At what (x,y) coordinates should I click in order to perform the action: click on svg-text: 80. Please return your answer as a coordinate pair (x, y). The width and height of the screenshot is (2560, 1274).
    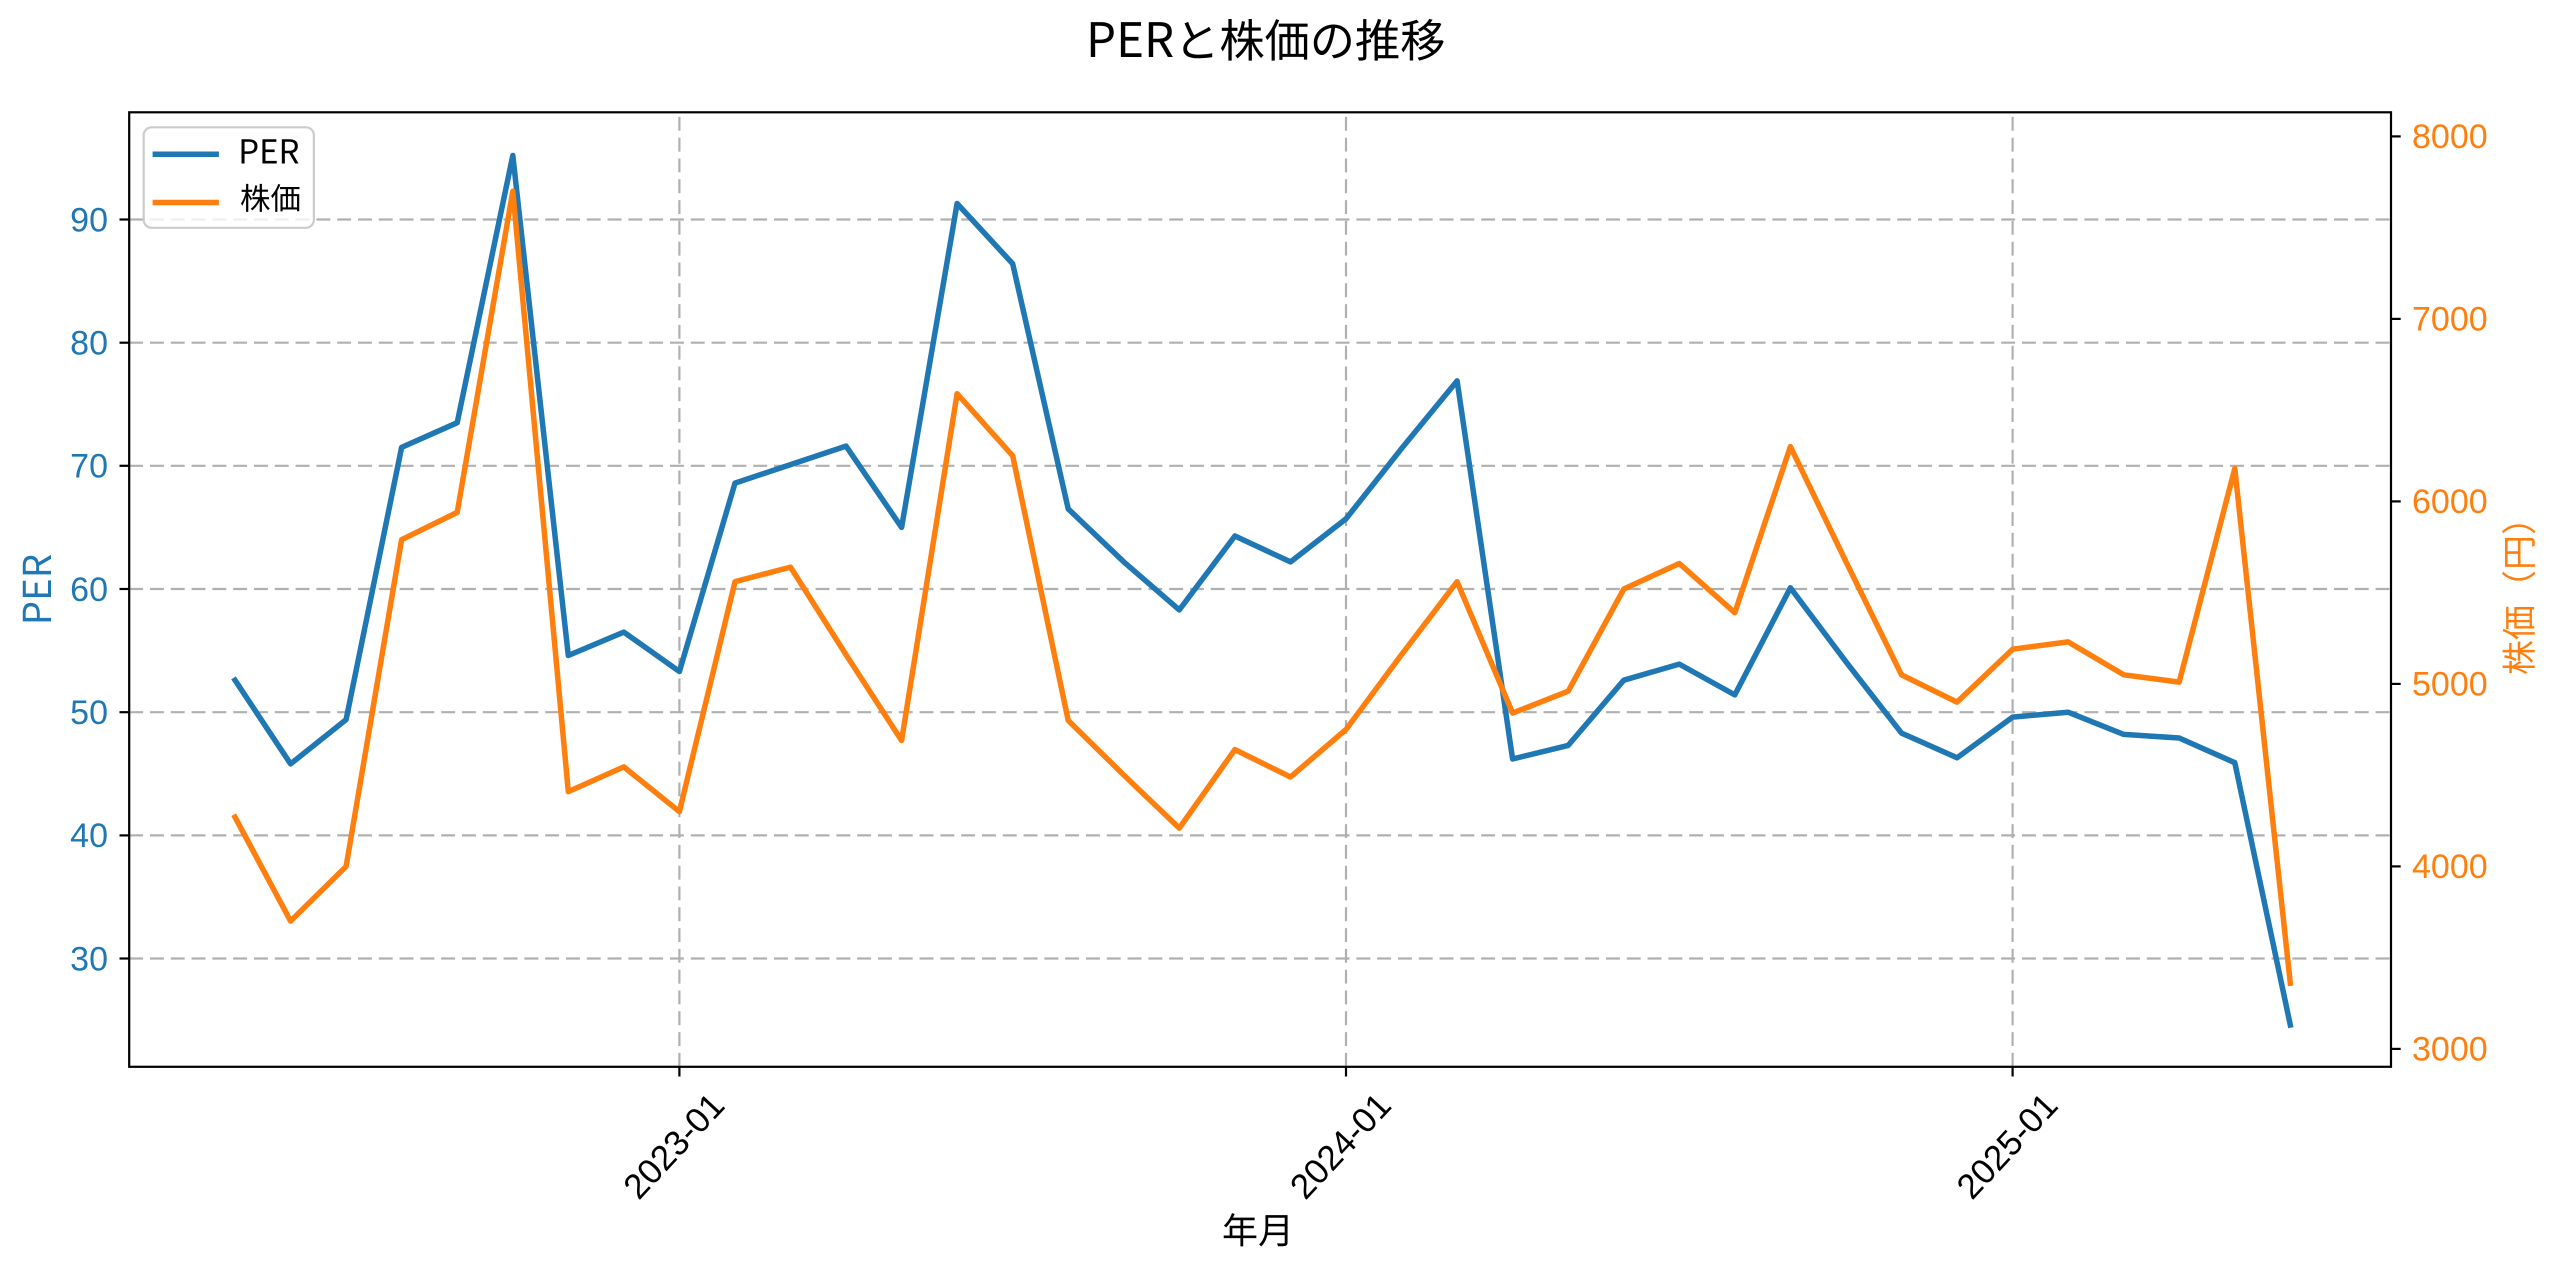
    Looking at the image, I should click on (89, 344).